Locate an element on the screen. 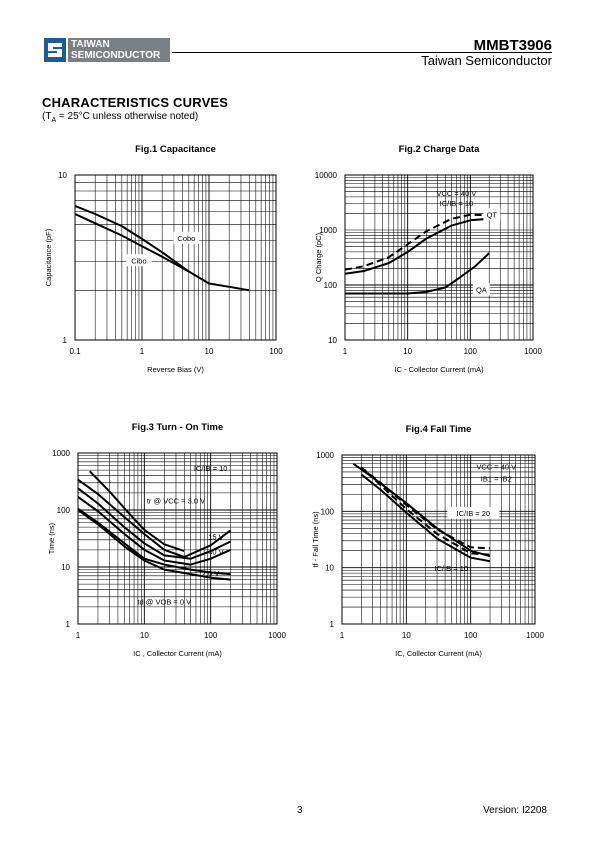 This screenshot has width=595, height=842. fig4-annotation-box is located at coordinates (473, 512).